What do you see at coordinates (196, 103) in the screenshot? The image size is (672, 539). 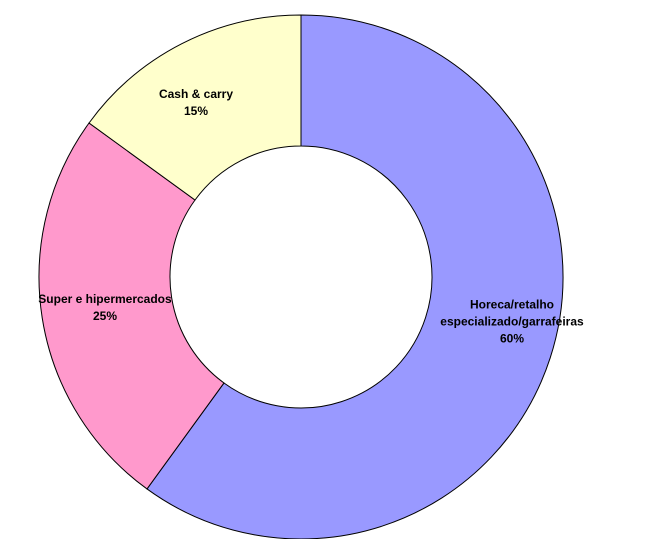 I see `slice-label: Cash & carry 15%` at bounding box center [196, 103].